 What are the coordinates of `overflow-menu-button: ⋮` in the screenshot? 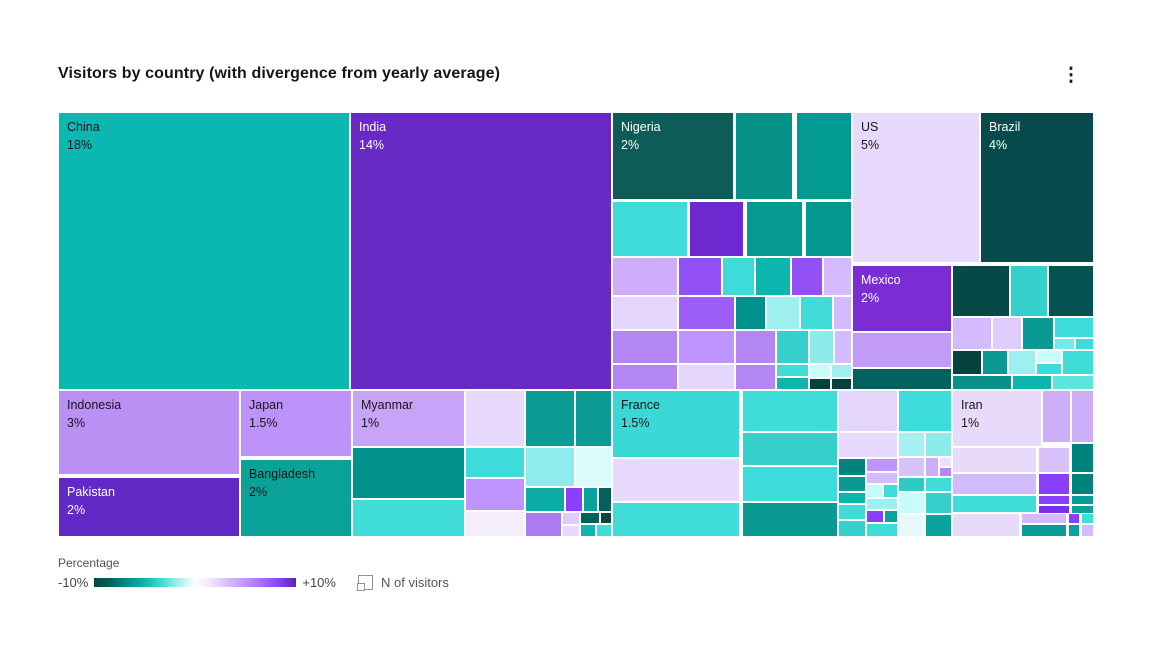 It's located at (1071, 75).